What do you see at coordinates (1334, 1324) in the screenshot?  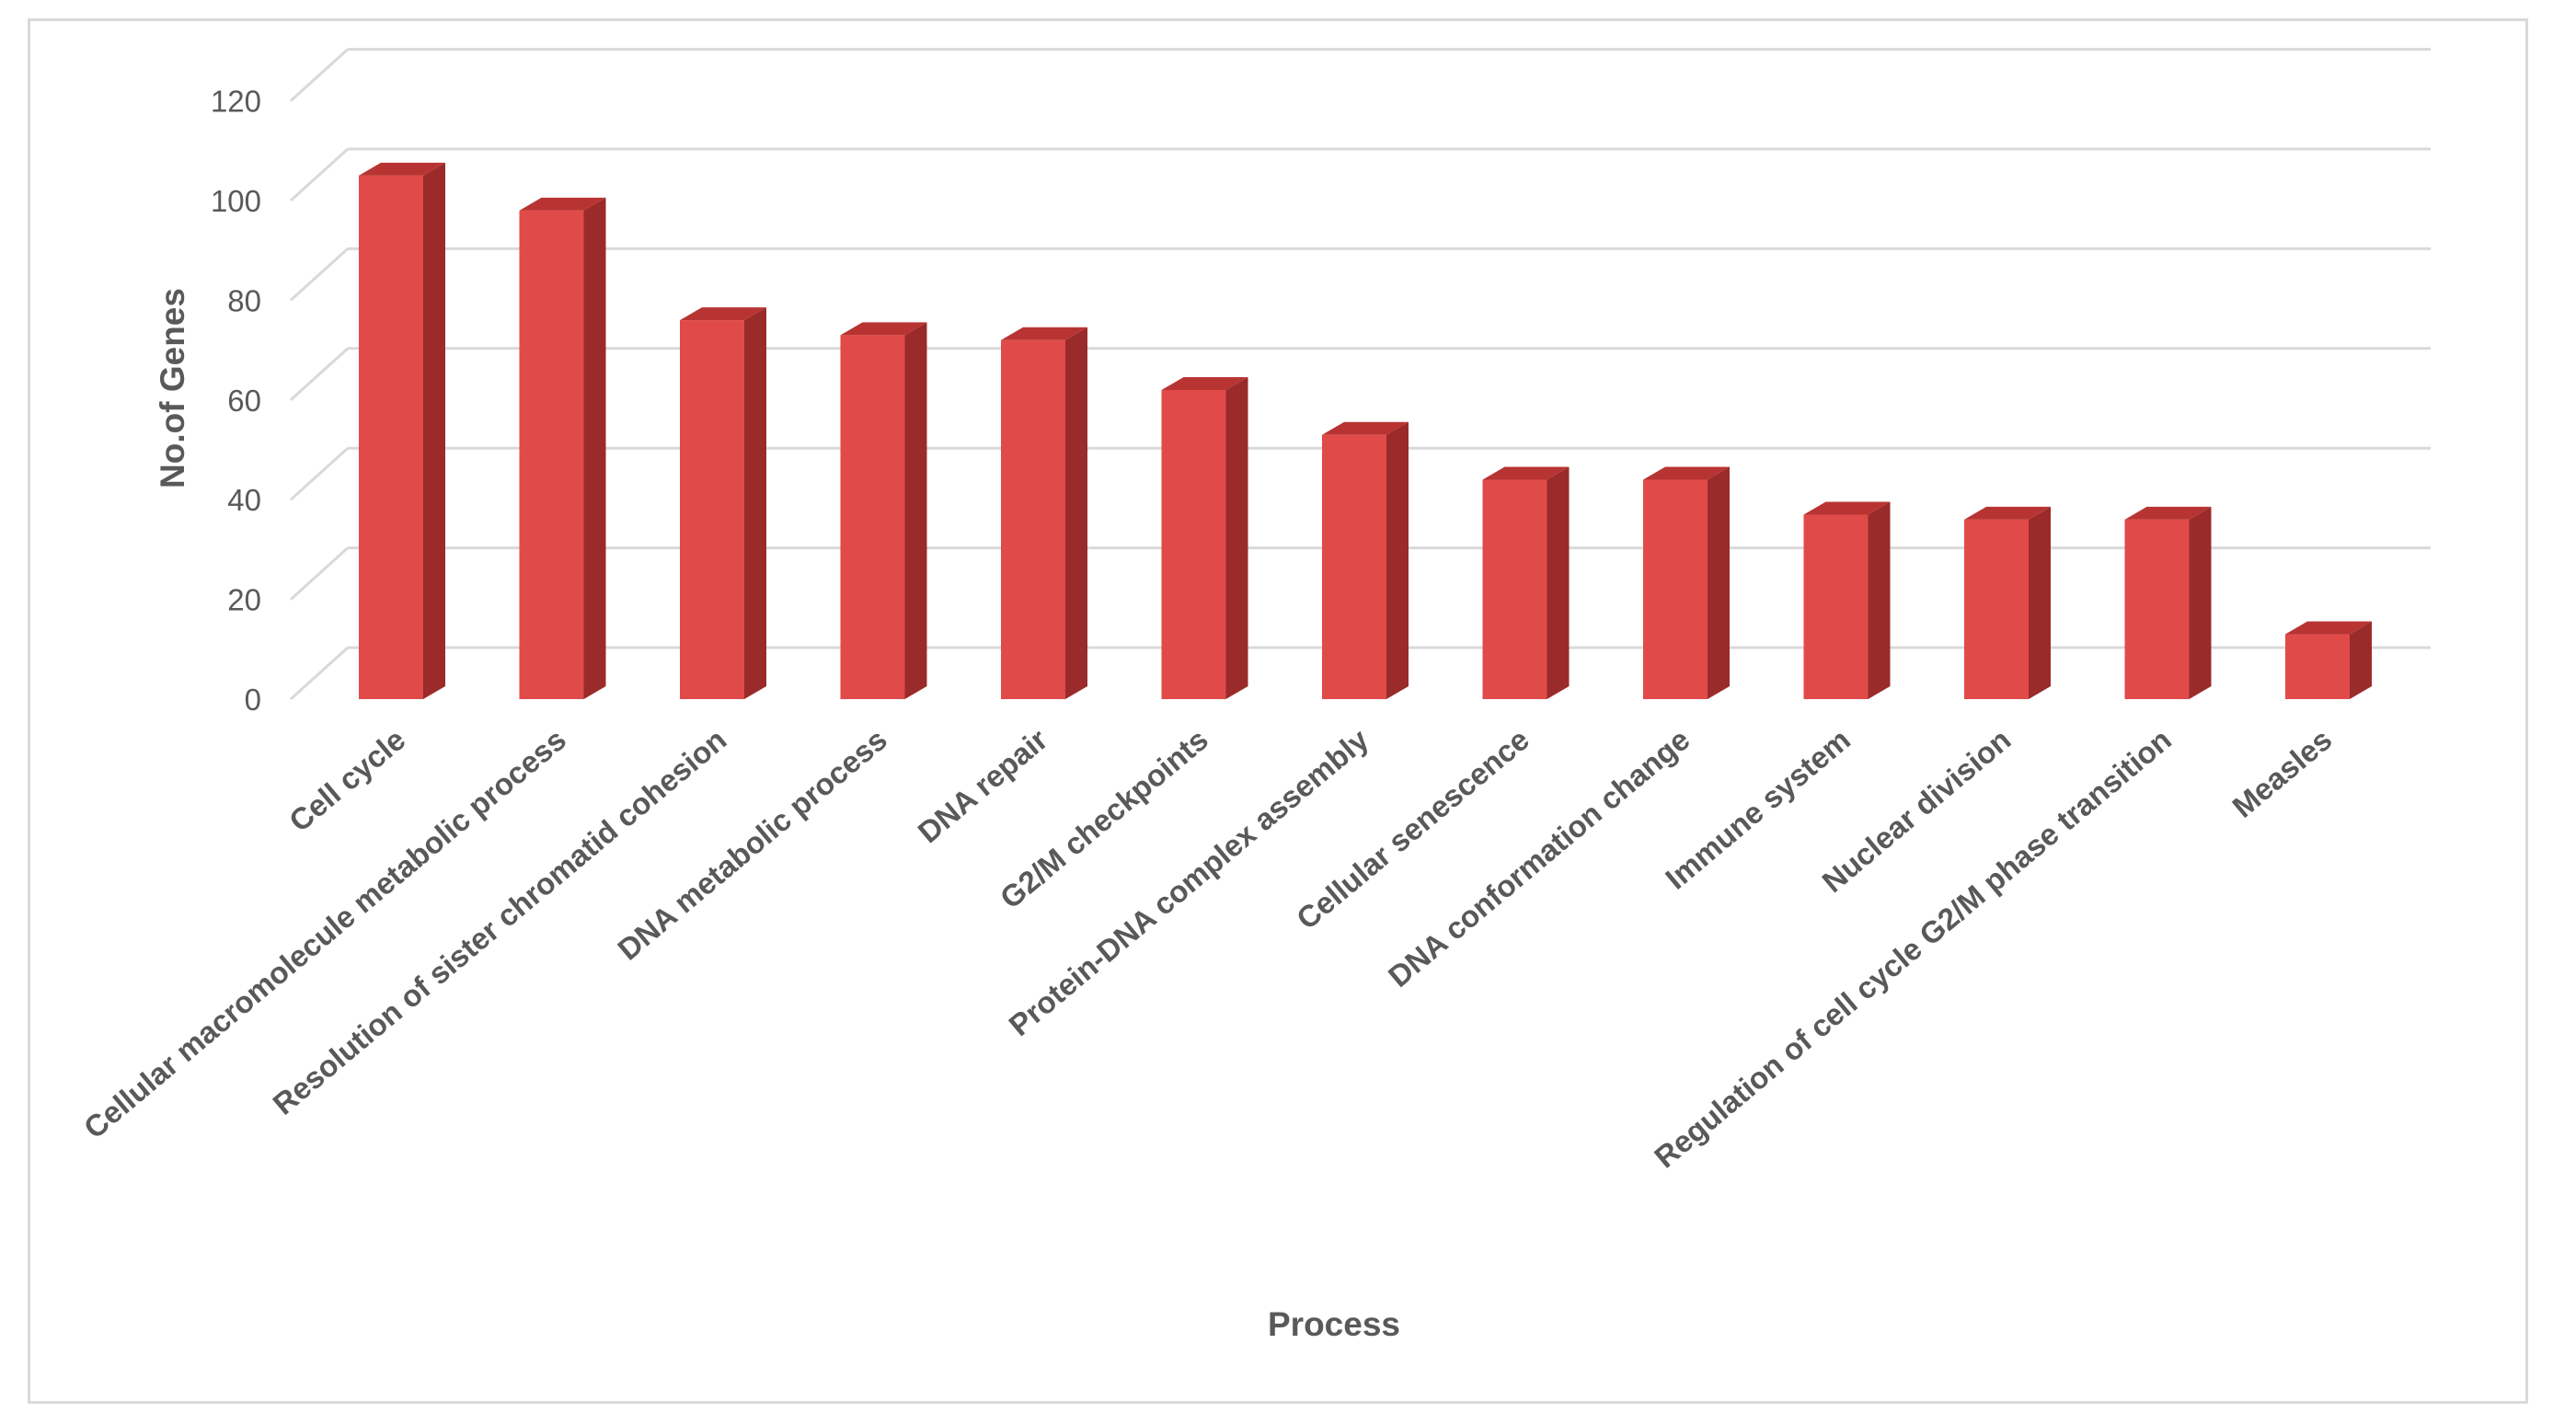 I see `x-axis-title: Process` at bounding box center [1334, 1324].